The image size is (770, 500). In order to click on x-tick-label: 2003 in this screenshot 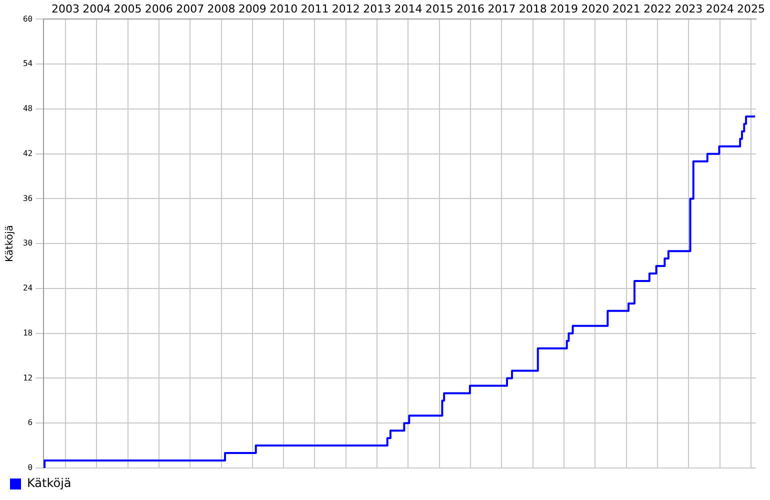, I will do `click(65, 9)`.